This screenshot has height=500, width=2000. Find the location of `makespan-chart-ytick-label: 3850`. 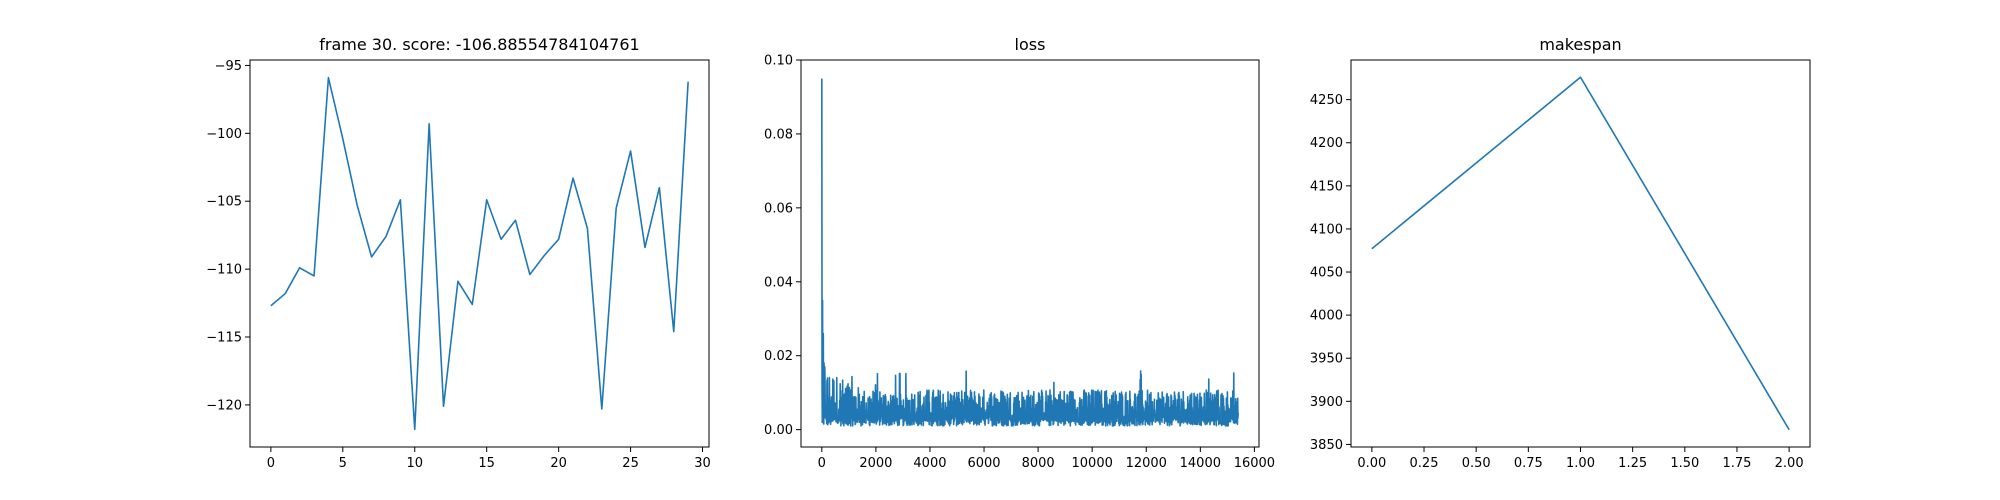

makespan-chart-ytick-label: 3850 is located at coordinates (1326, 445).